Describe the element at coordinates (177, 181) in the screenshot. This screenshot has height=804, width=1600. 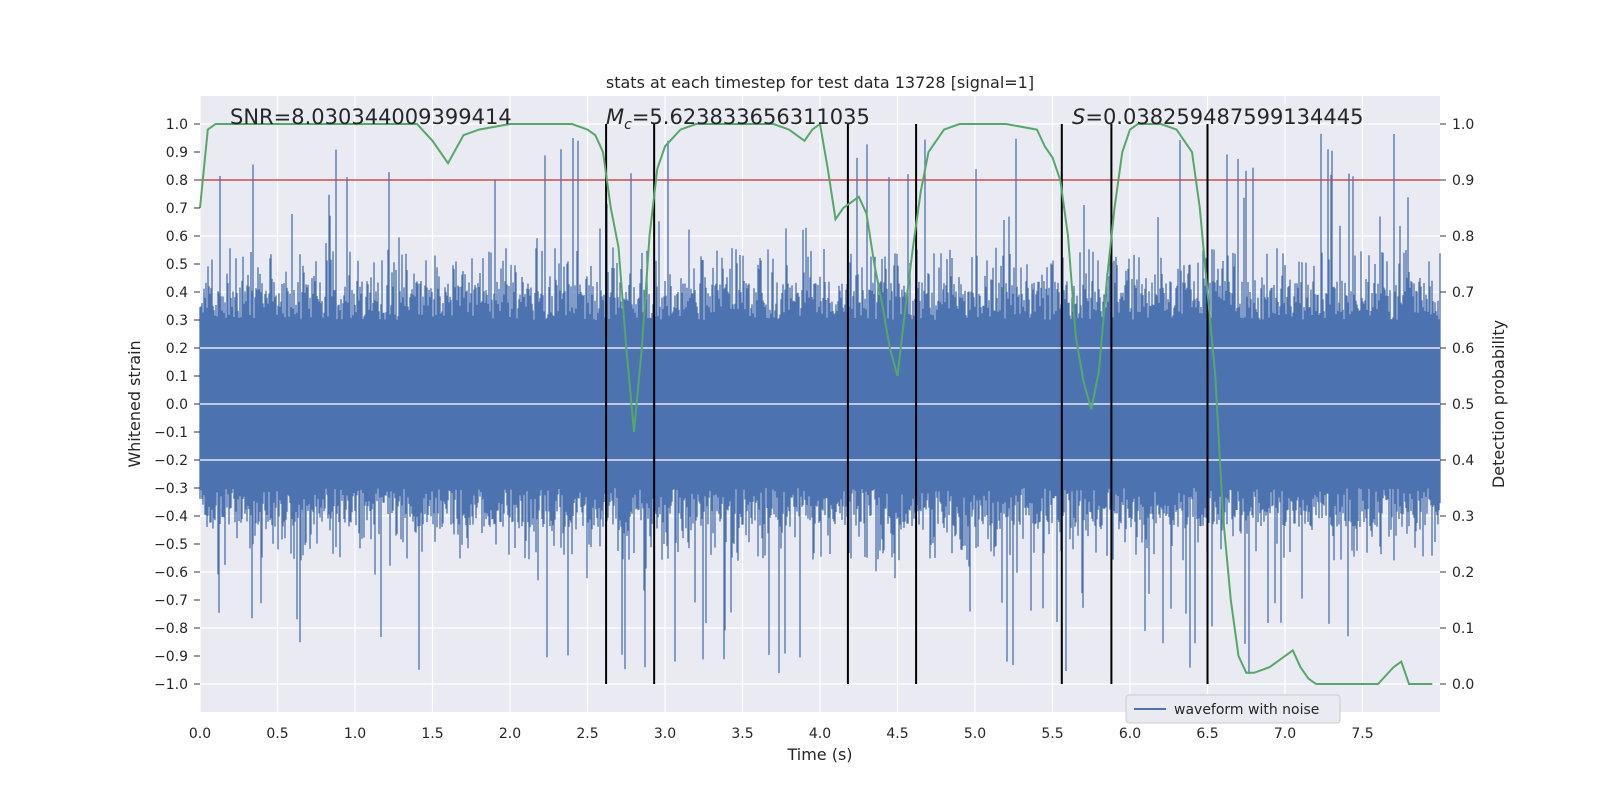
I see `y-left-tick-label: 0.8` at that location.